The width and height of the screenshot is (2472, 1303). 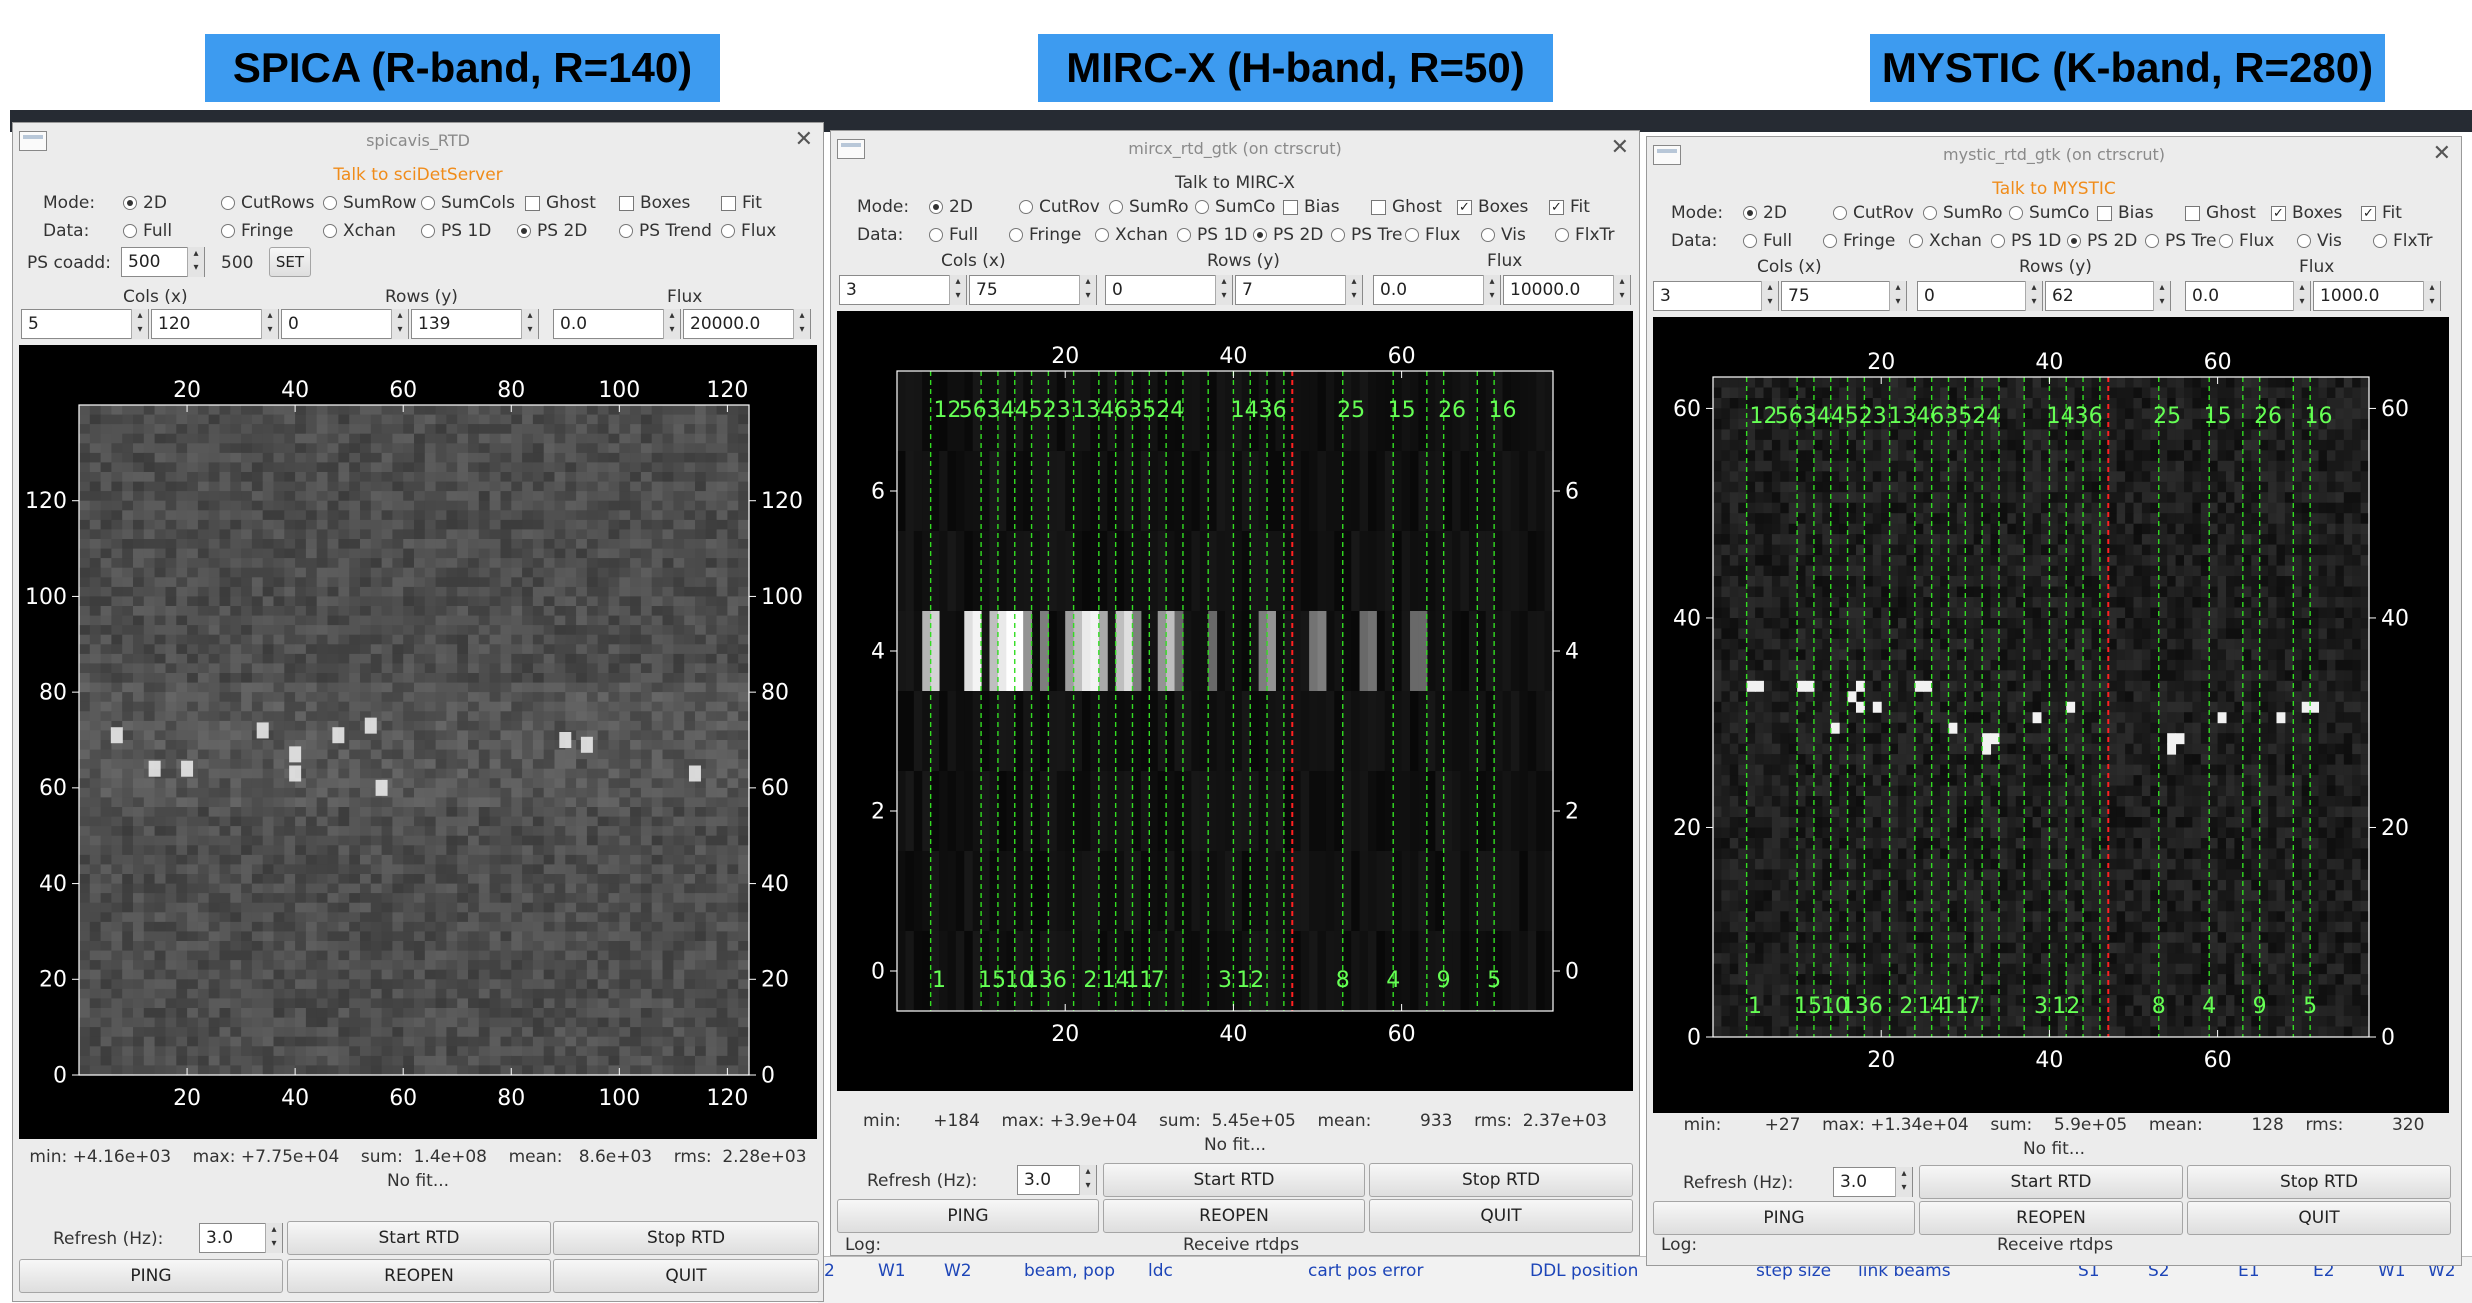 I want to click on cols-max-spinner: 75, so click(x=1033, y=290).